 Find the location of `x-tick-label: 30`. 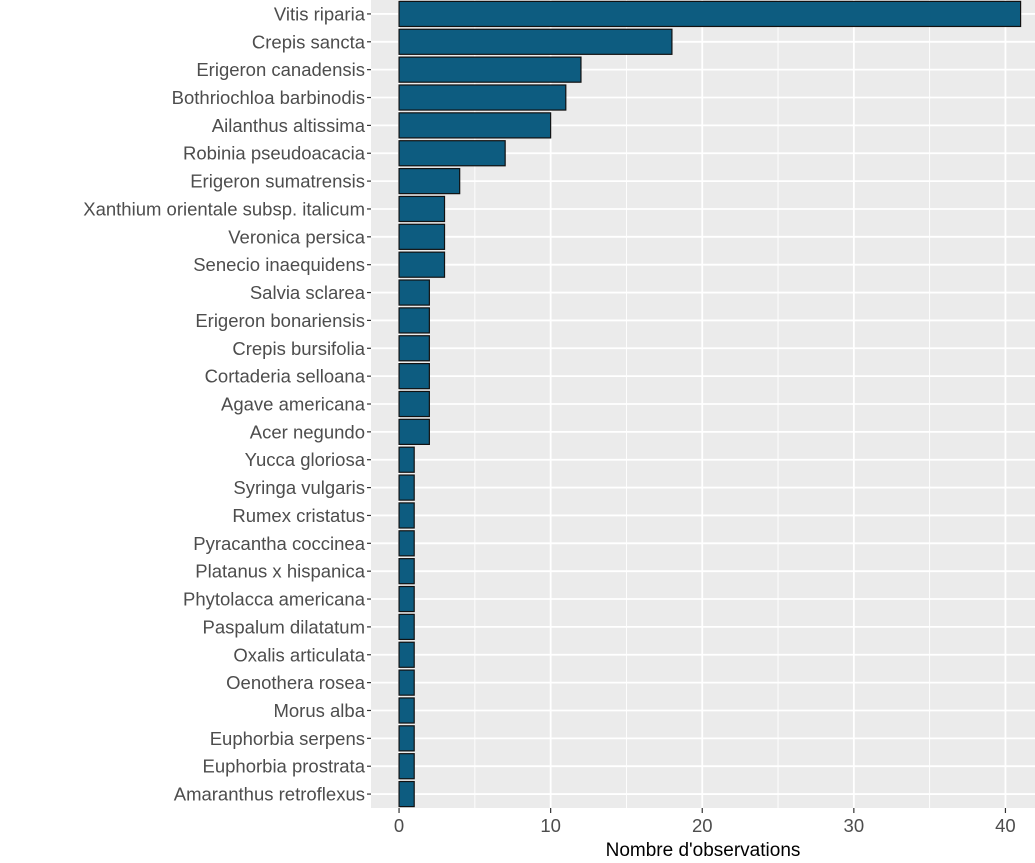

x-tick-label: 30 is located at coordinates (854, 825).